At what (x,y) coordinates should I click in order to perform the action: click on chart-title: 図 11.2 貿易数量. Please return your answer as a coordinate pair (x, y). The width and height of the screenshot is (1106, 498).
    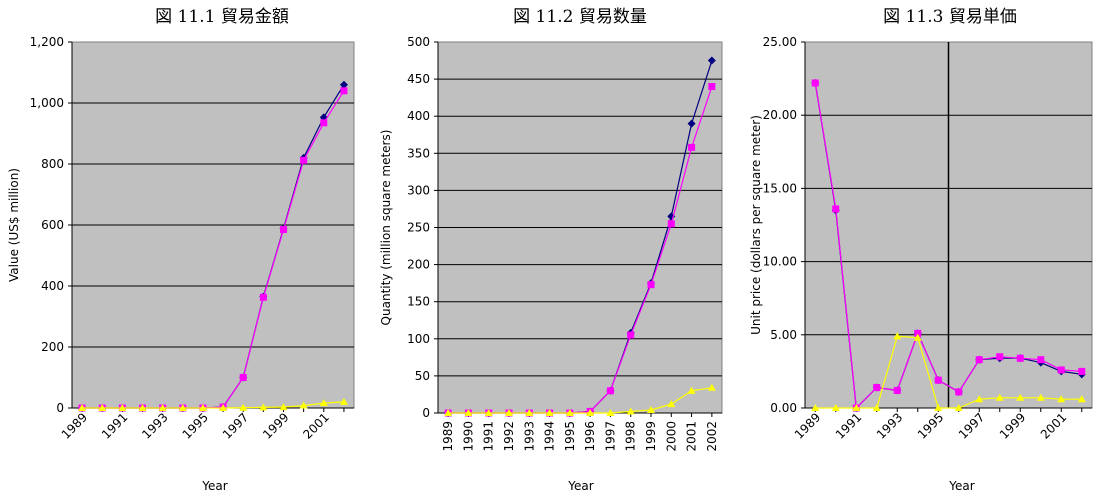
    Looking at the image, I should click on (580, 17).